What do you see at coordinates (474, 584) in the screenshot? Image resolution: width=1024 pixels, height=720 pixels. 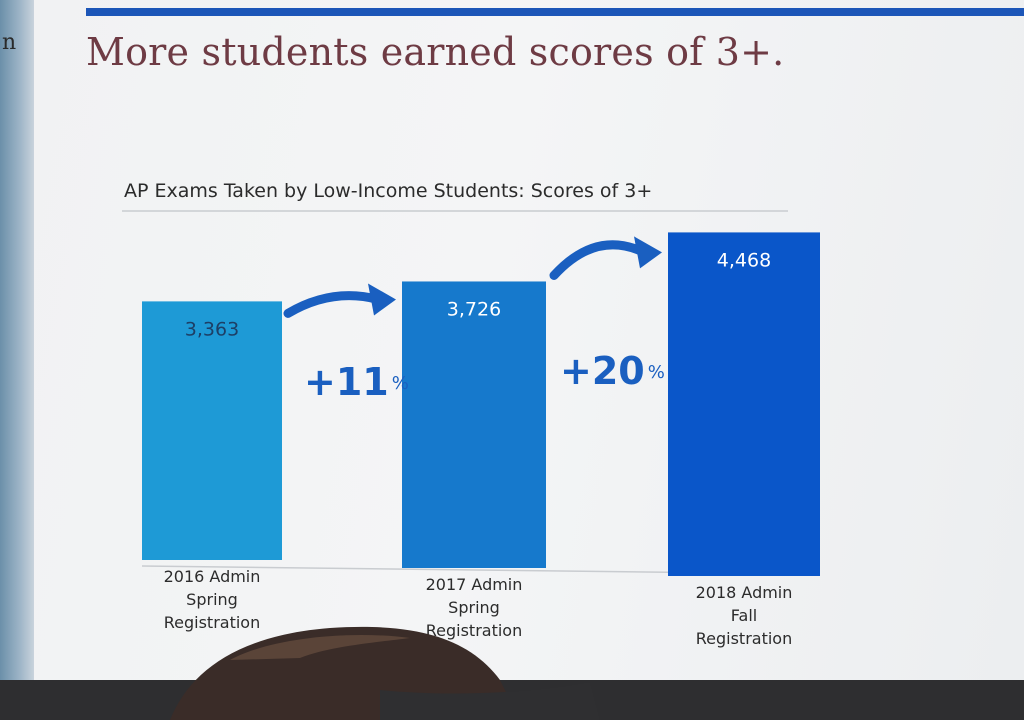 I see `x-tick-label-2: 2017 Admin` at bounding box center [474, 584].